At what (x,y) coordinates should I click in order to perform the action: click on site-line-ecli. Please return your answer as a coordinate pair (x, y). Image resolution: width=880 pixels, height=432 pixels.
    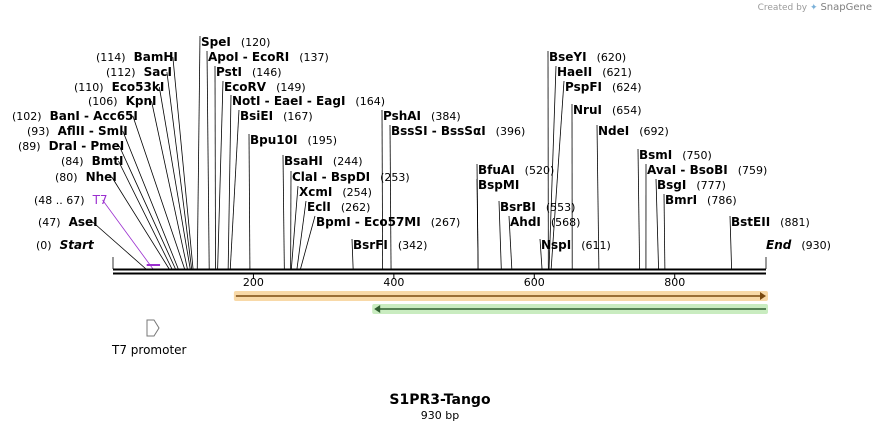
    Looking at the image, I should click on (301, 235).